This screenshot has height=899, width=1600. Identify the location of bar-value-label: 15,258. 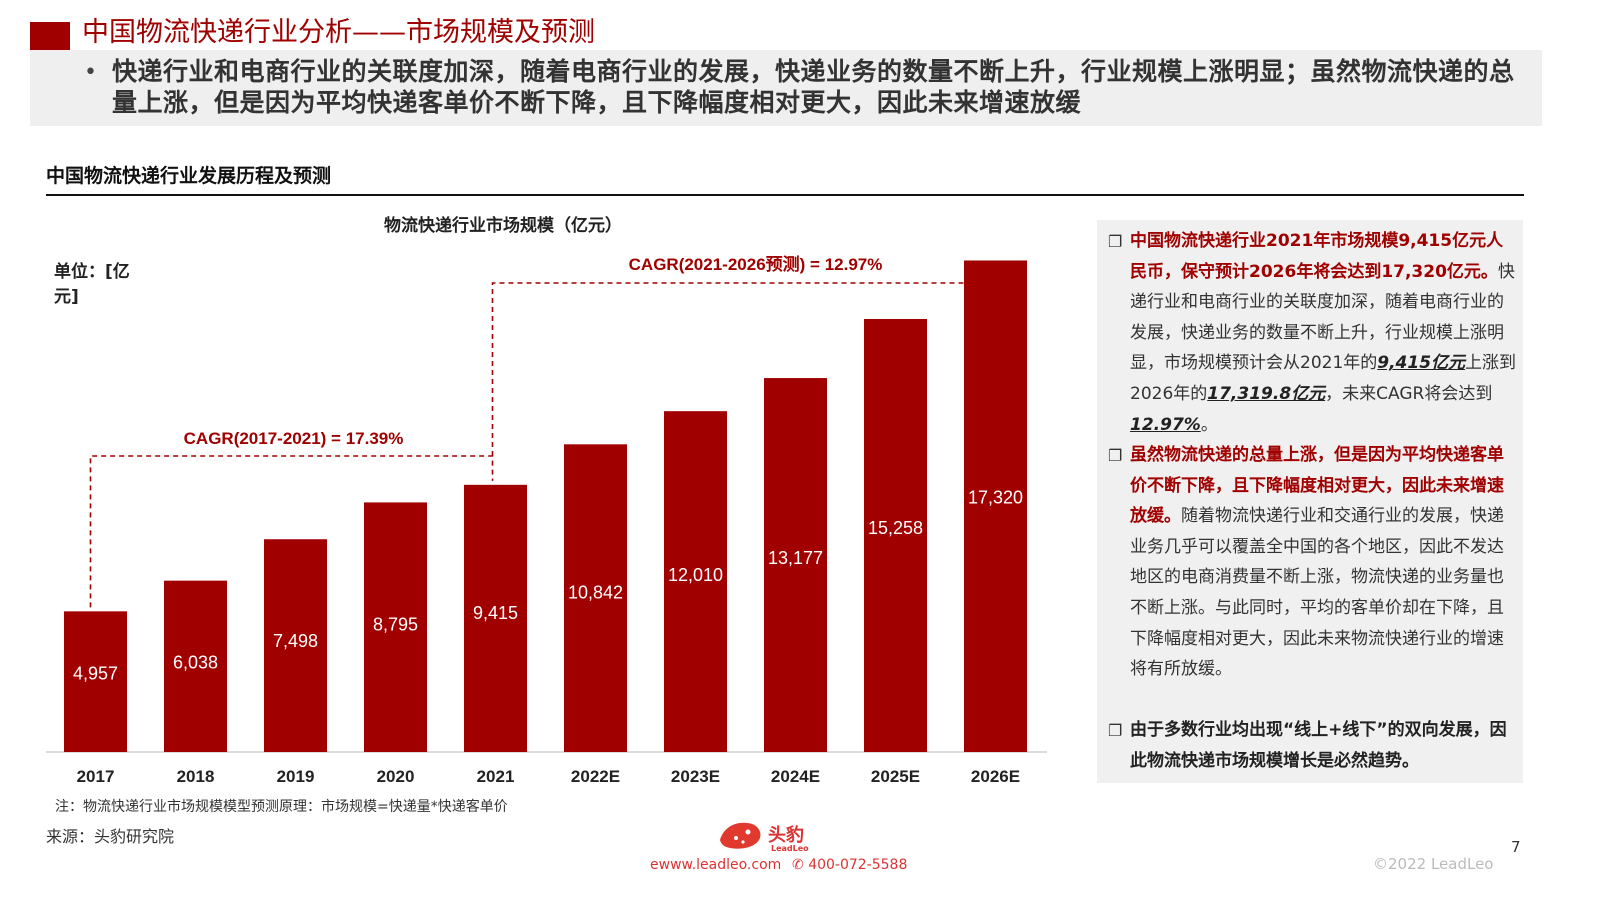
(895, 528).